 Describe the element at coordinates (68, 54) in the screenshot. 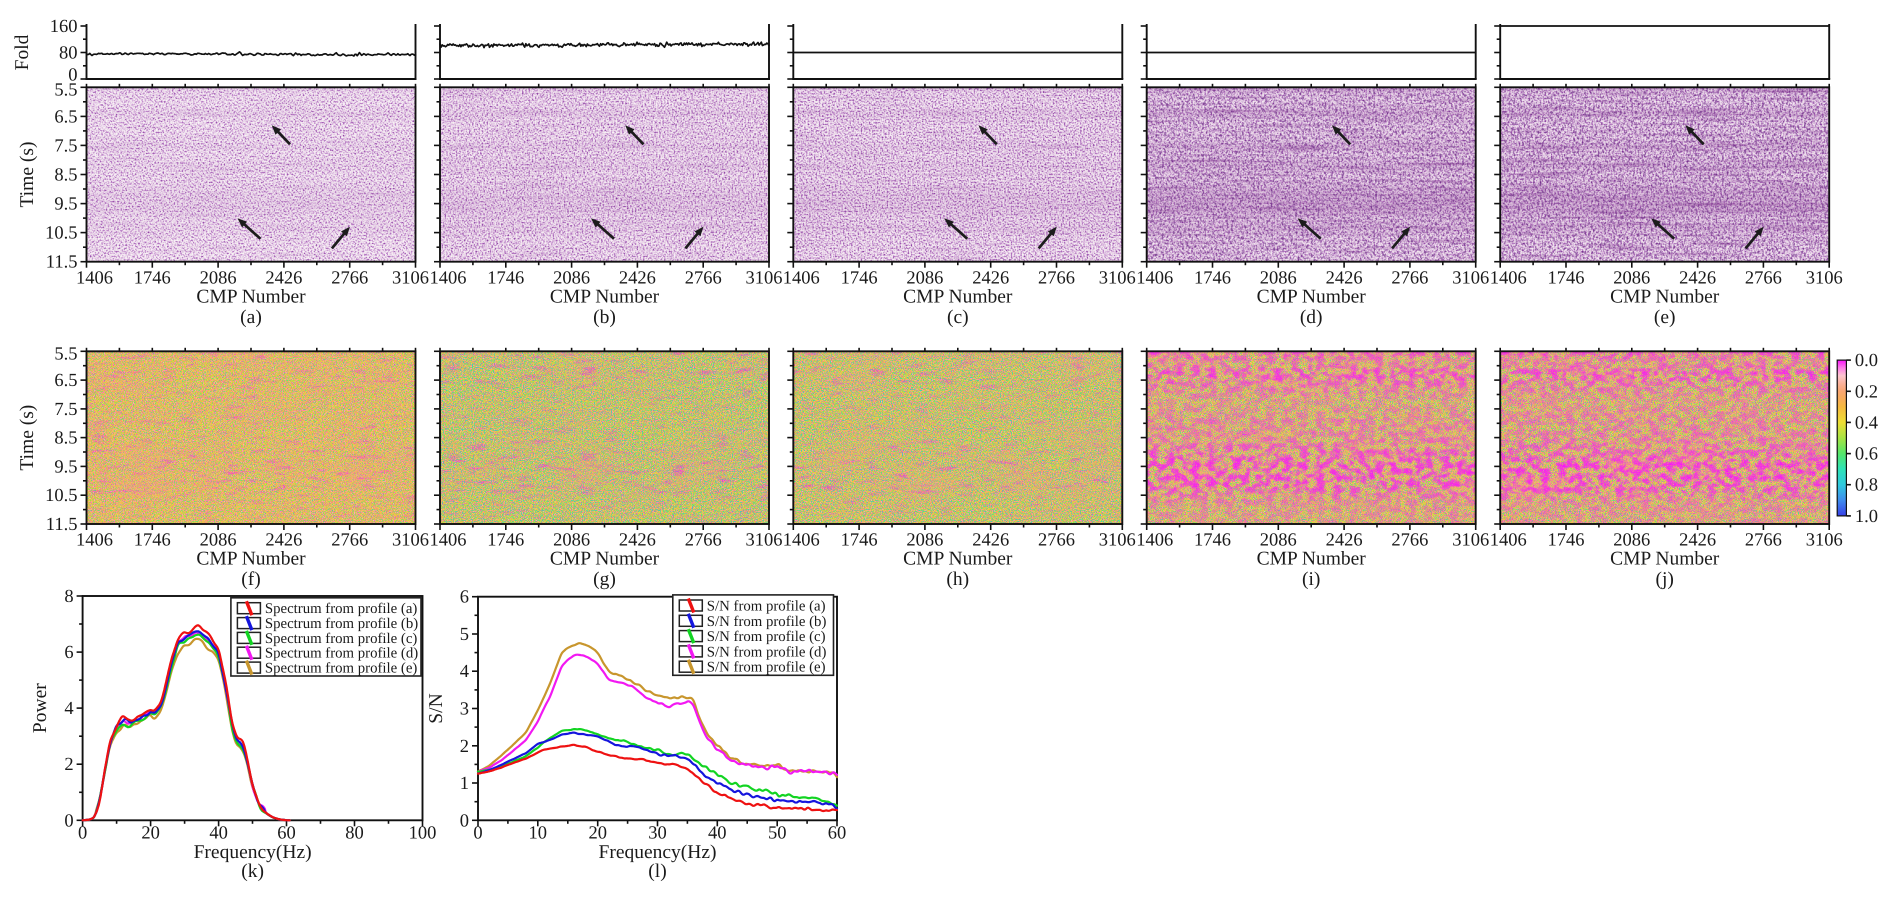

I see `svg-text: 80` at that location.